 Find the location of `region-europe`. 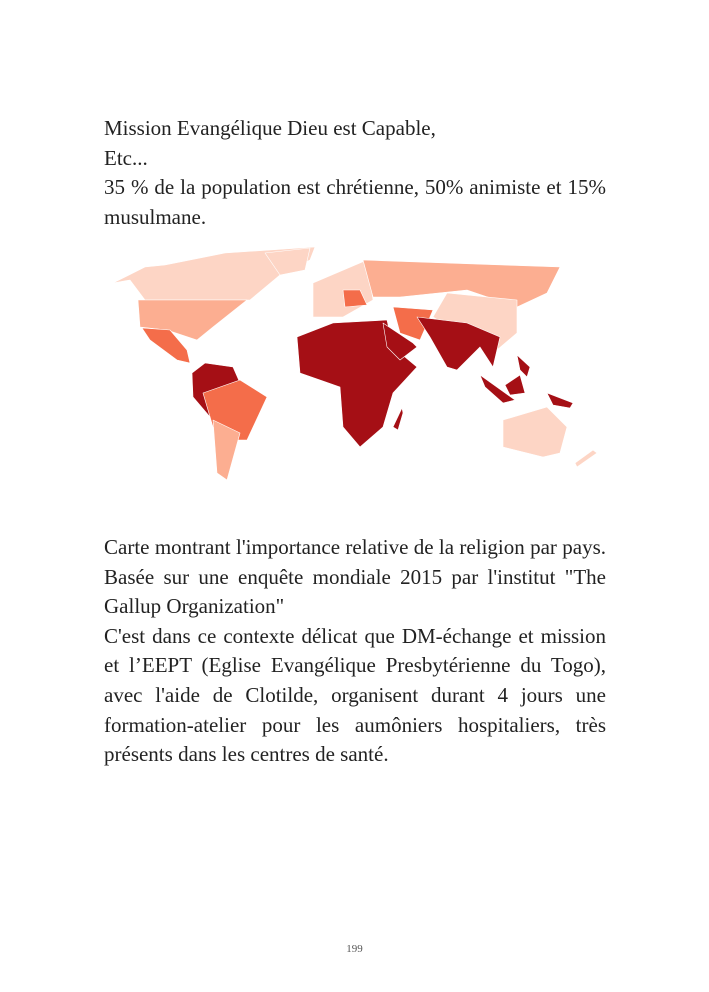

region-europe is located at coordinates (343, 288).